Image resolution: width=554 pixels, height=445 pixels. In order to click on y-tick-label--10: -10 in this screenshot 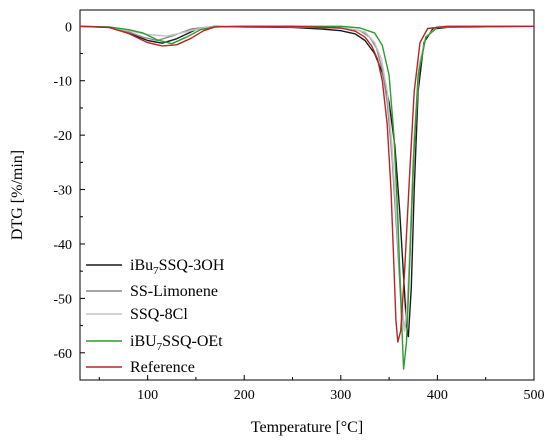, I will do `click(62, 82)`.